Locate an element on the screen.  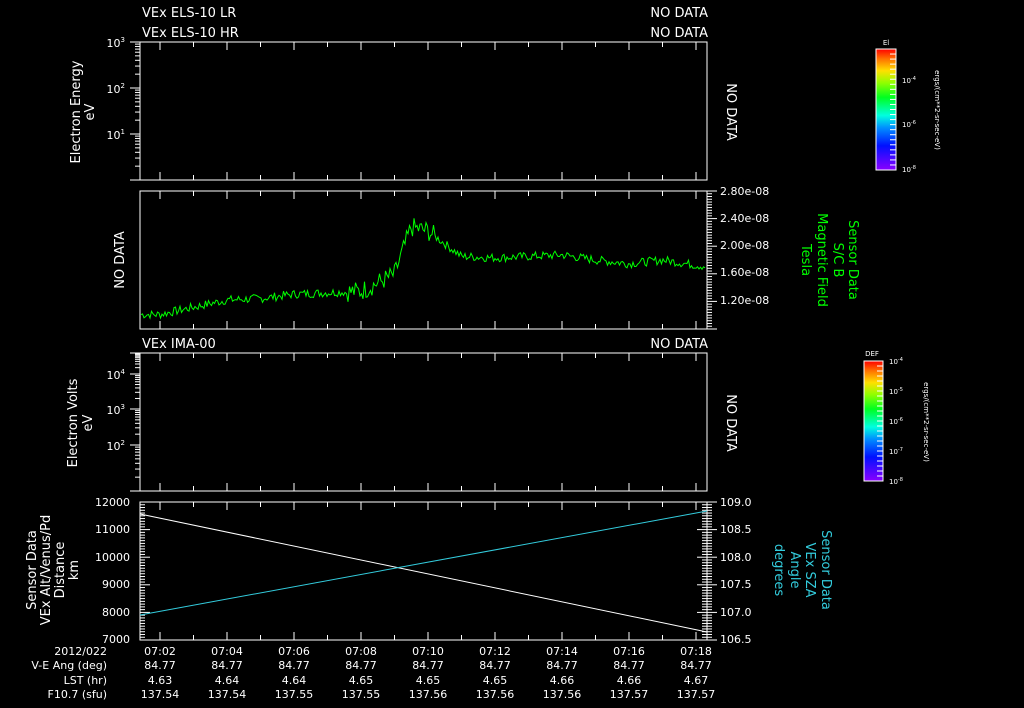
footer-value-times: 07:02 is located at coordinates (160, 651).